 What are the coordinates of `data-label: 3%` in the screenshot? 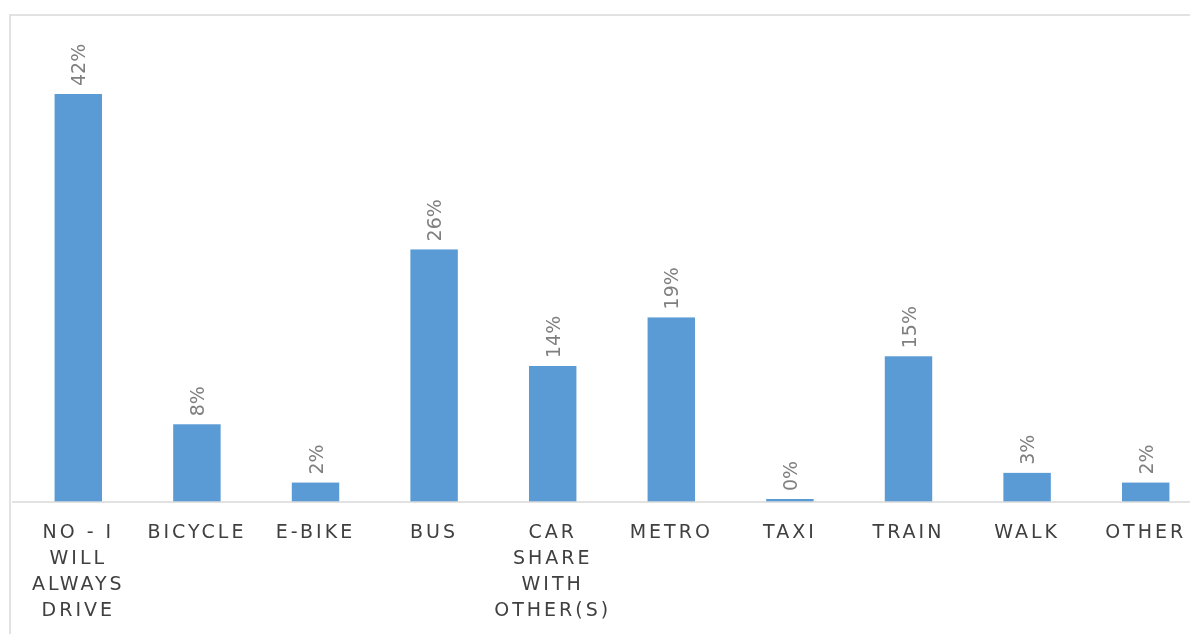 It's located at (1027, 449).